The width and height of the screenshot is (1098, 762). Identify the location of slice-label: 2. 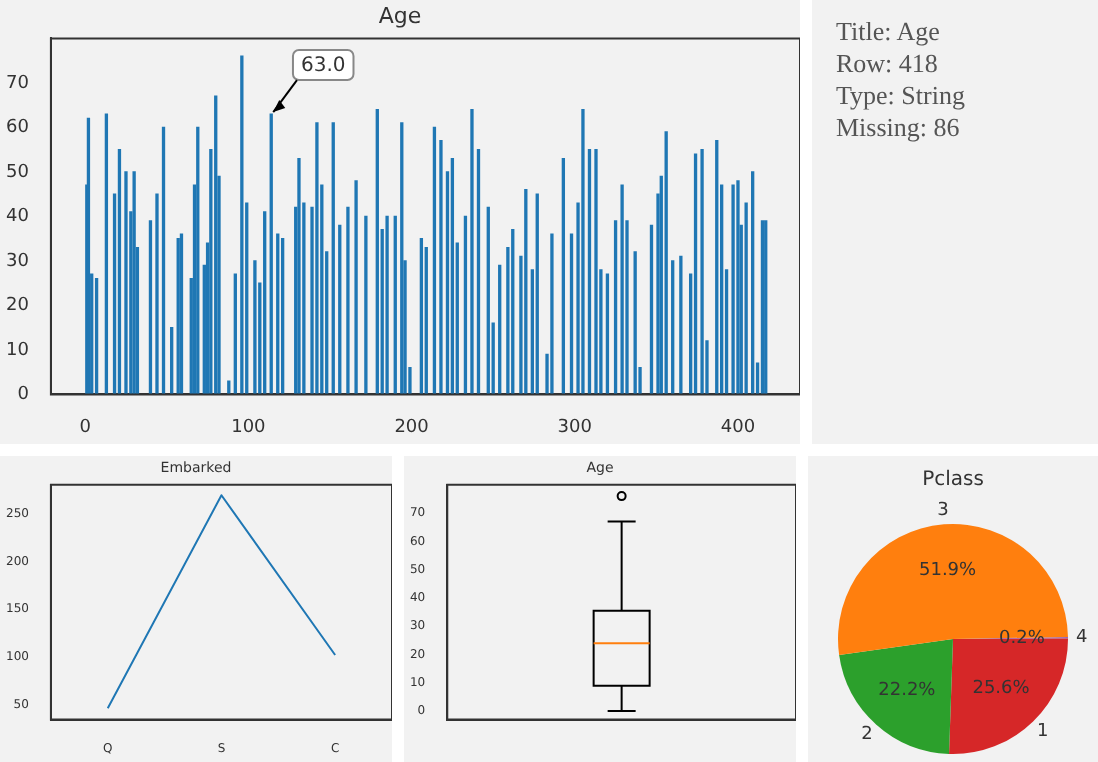
(867, 735).